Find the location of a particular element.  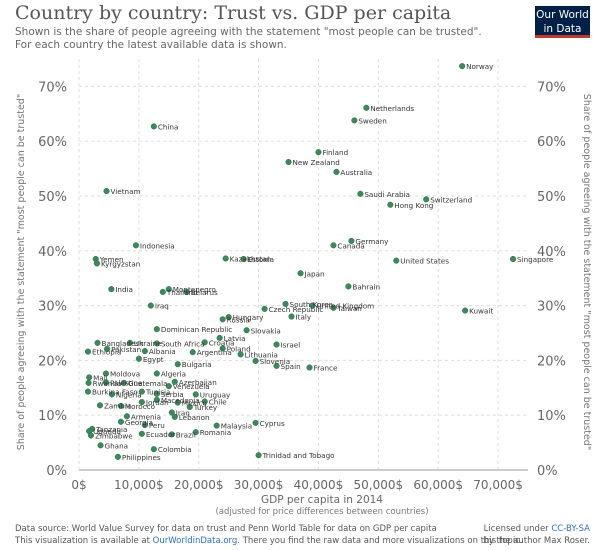

point-label: Sweden is located at coordinates (372, 120).